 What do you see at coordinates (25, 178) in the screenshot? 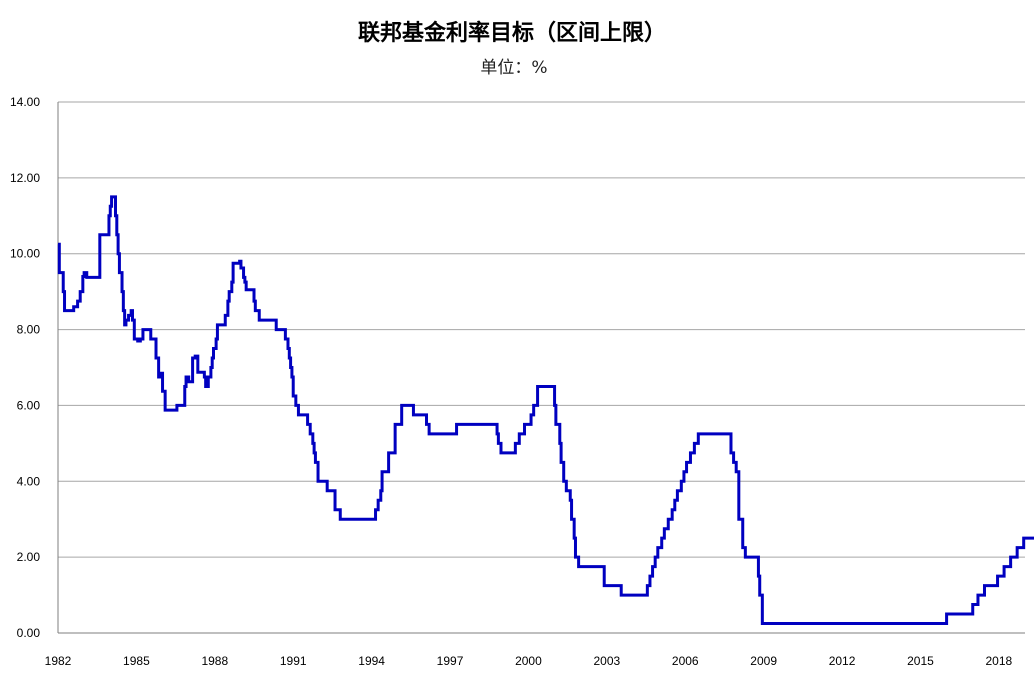
I see `y-tick-label: 12.00` at bounding box center [25, 178].